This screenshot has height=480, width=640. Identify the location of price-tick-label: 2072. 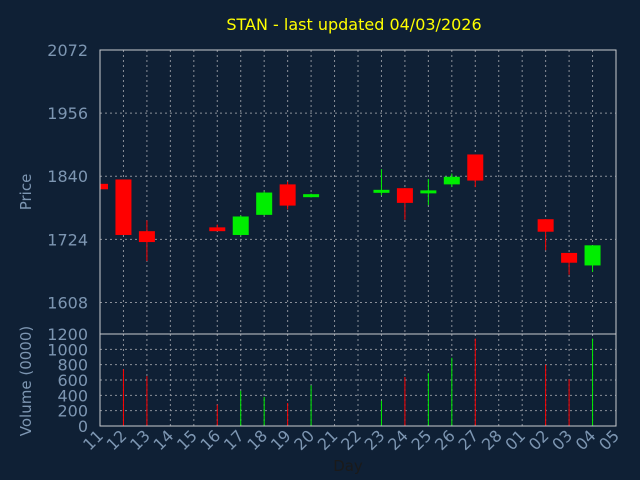
(67, 50).